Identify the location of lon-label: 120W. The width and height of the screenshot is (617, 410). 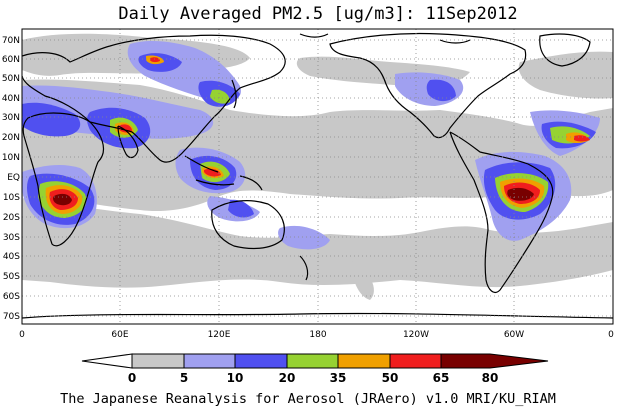
(416, 335).